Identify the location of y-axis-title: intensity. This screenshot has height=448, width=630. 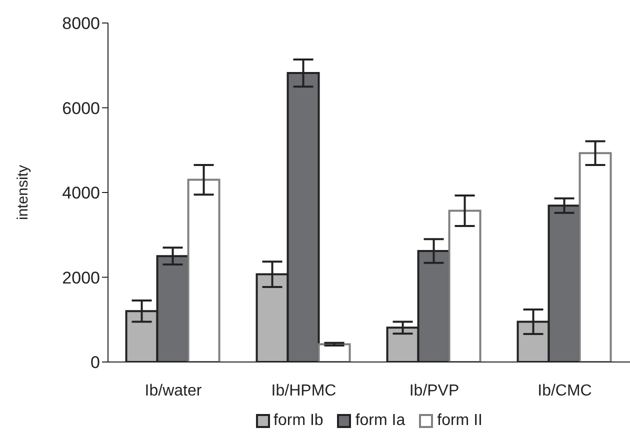
(23, 192).